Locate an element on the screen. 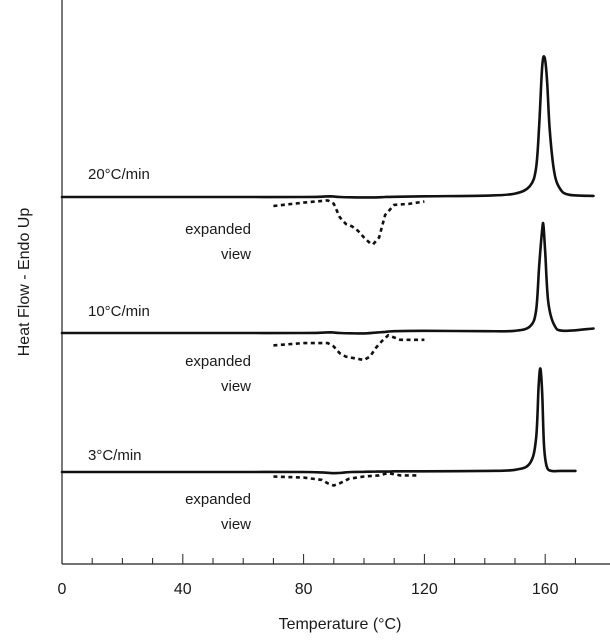  x-axis-title: Temperature (°C) is located at coordinates (340, 624).